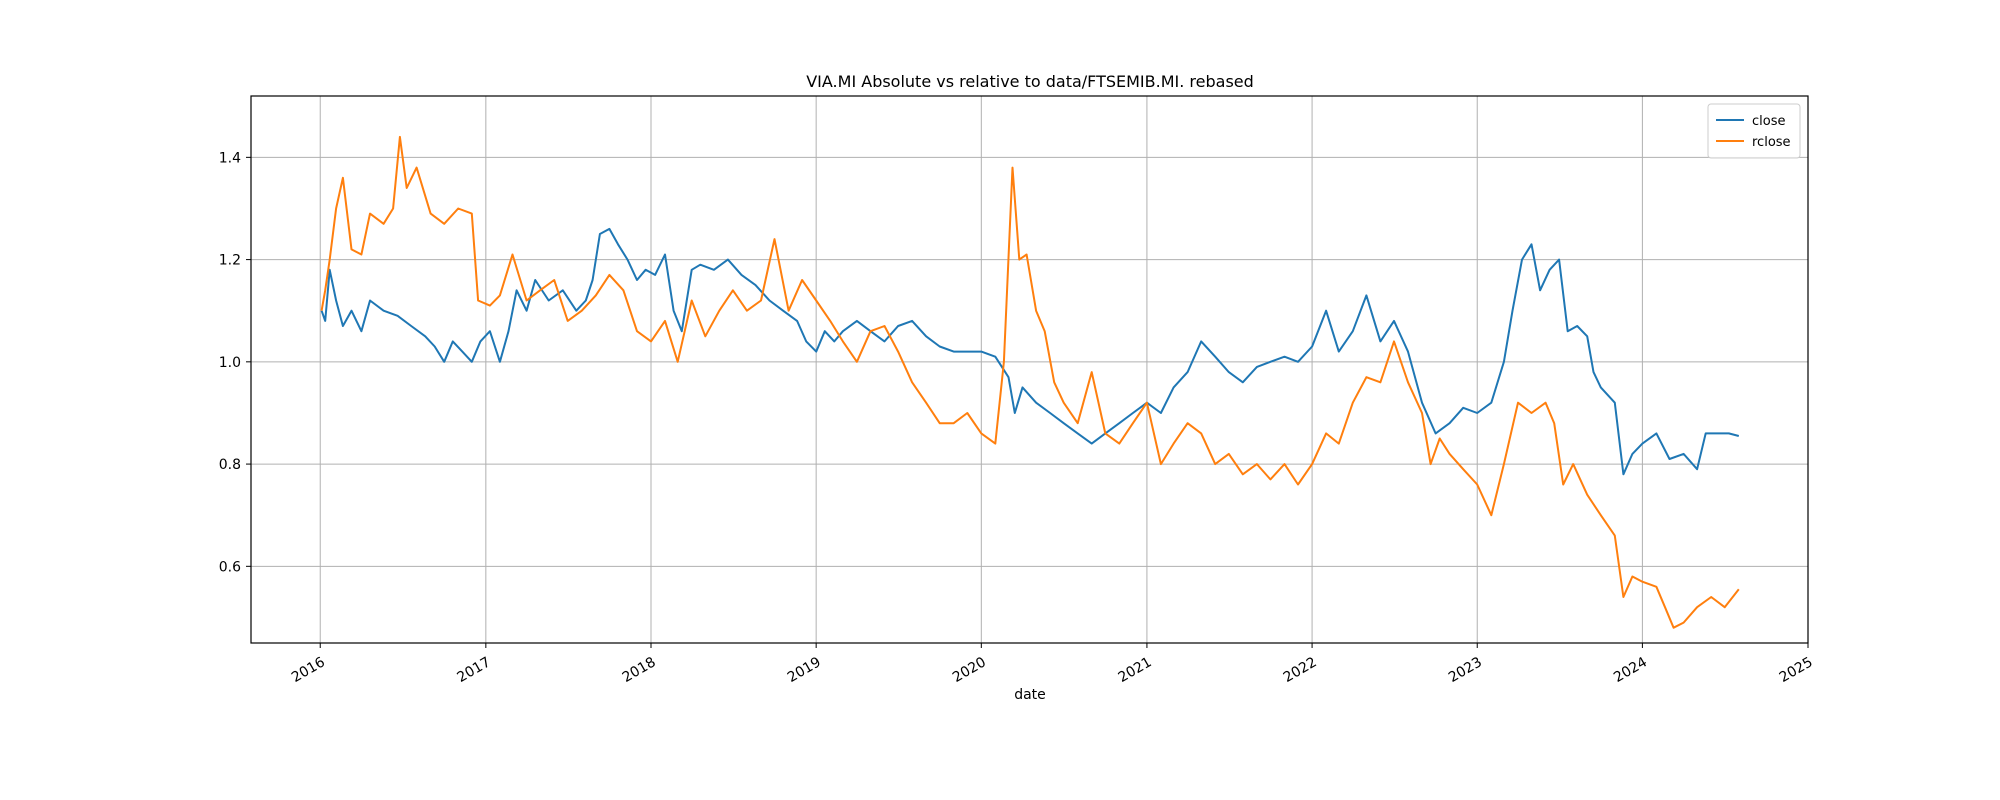  What do you see at coordinates (1630, 670) in the screenshot?
I see `x-tick-label: 2024` at bounding box center [1630, 670].